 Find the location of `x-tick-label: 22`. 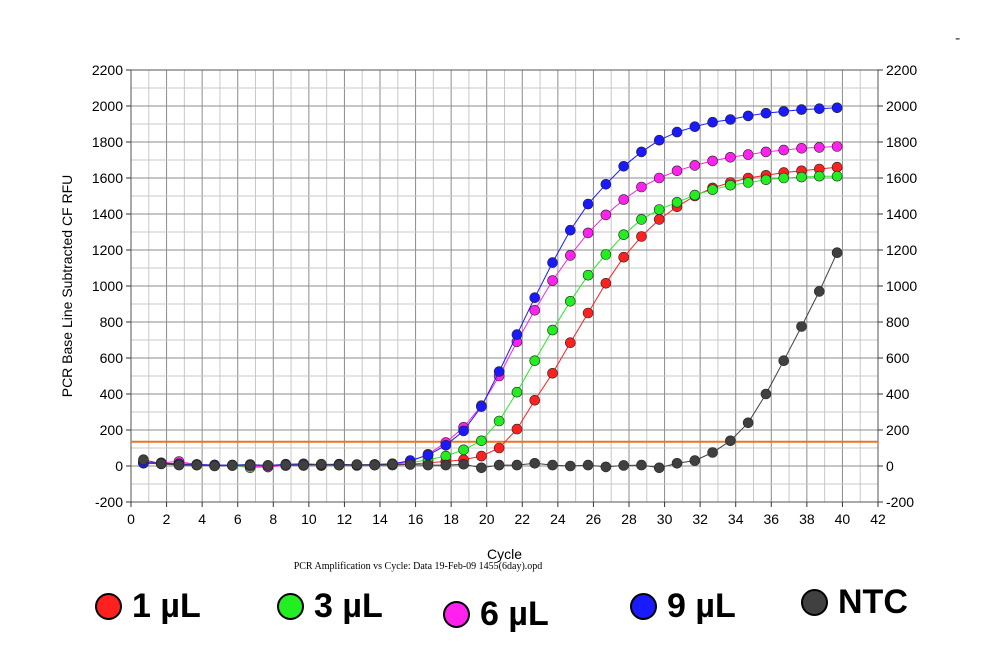

x-tick-label: 22 is located at coordinates (522, 519).